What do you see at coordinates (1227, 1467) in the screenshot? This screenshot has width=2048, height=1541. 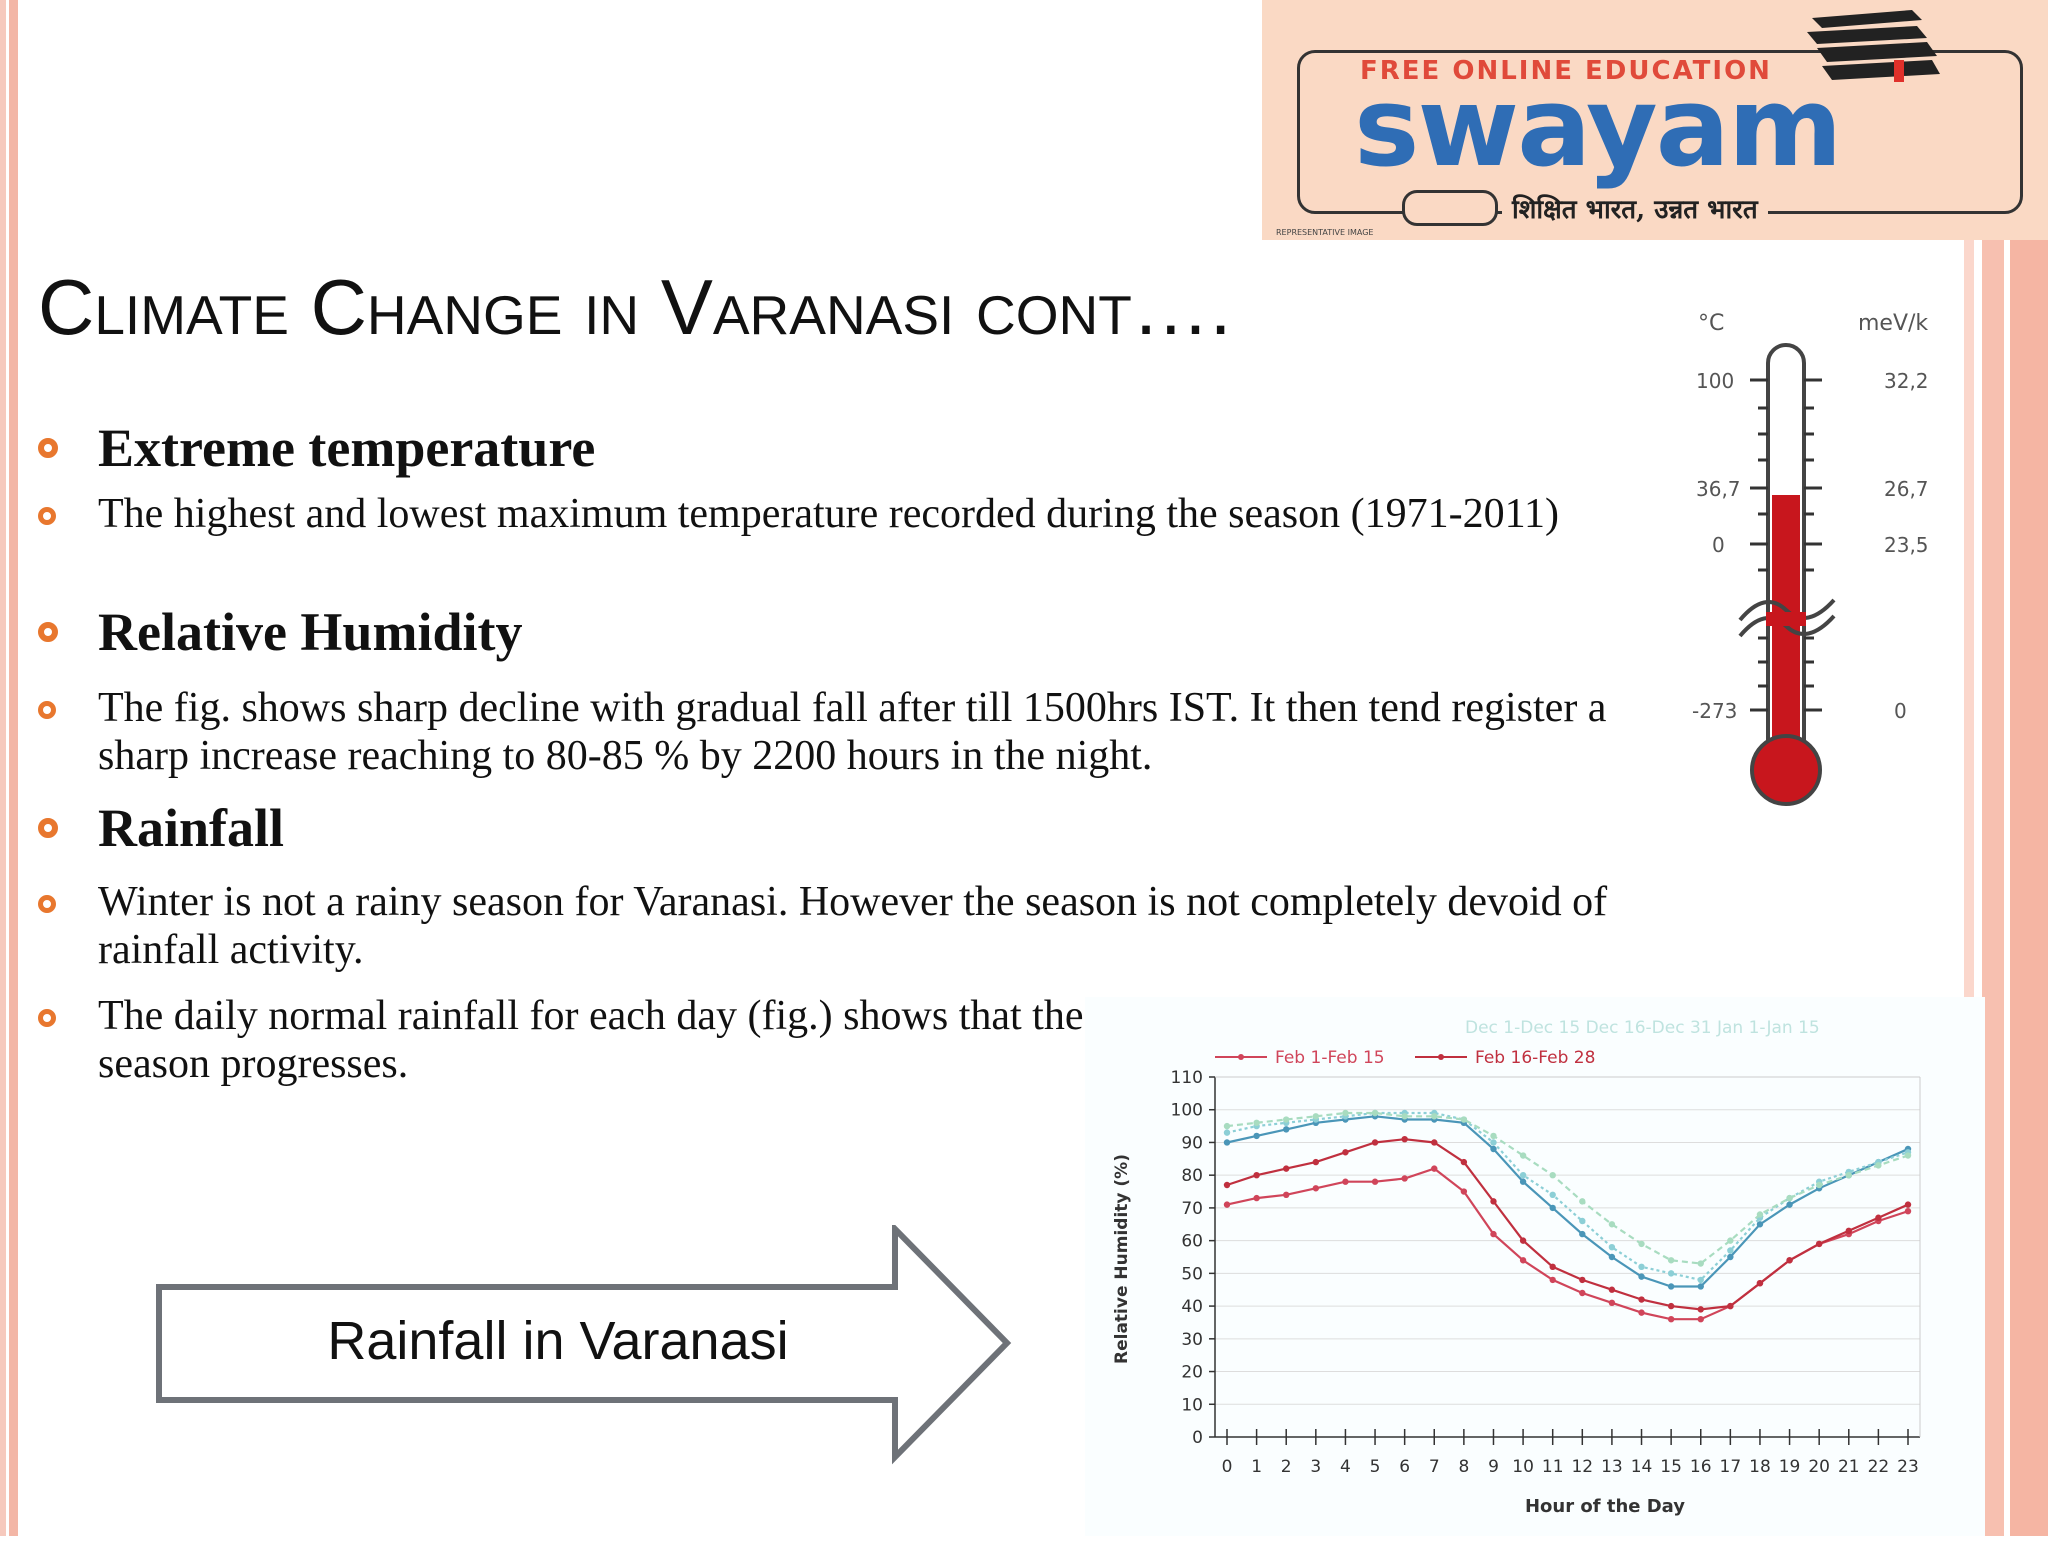 I see `x-tick-label: 0` at bounding box center [1227, 1467].